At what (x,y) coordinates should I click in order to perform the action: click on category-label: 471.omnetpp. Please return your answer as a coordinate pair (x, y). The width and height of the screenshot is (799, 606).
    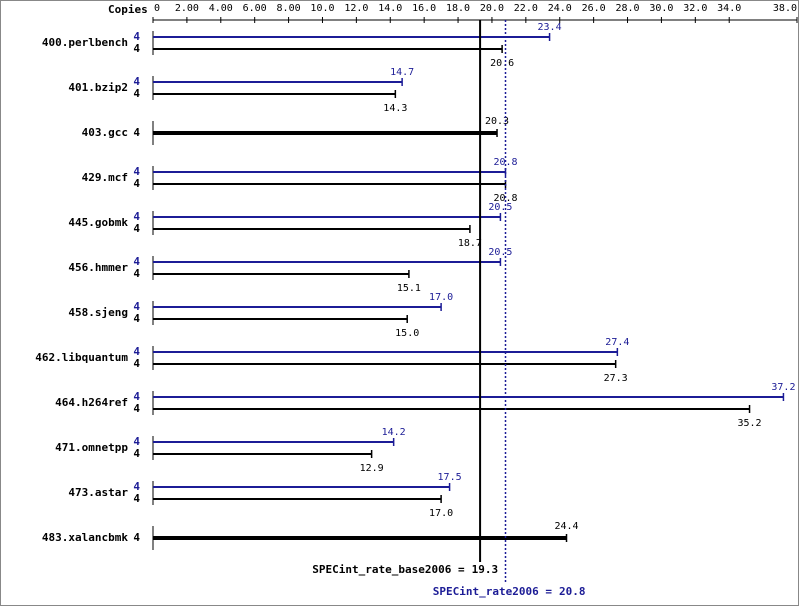
    Looking at the image, I should click on (91, 447).